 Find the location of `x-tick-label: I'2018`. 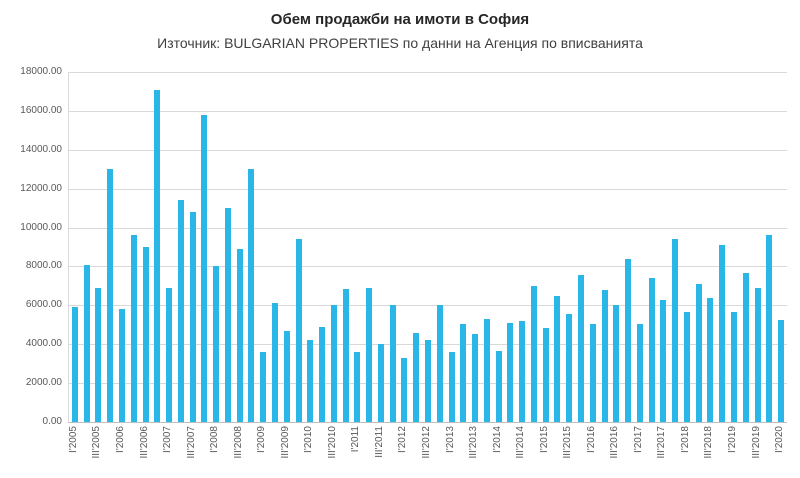

x-tick-label: I'2018 is located at coordinates (685, 439).